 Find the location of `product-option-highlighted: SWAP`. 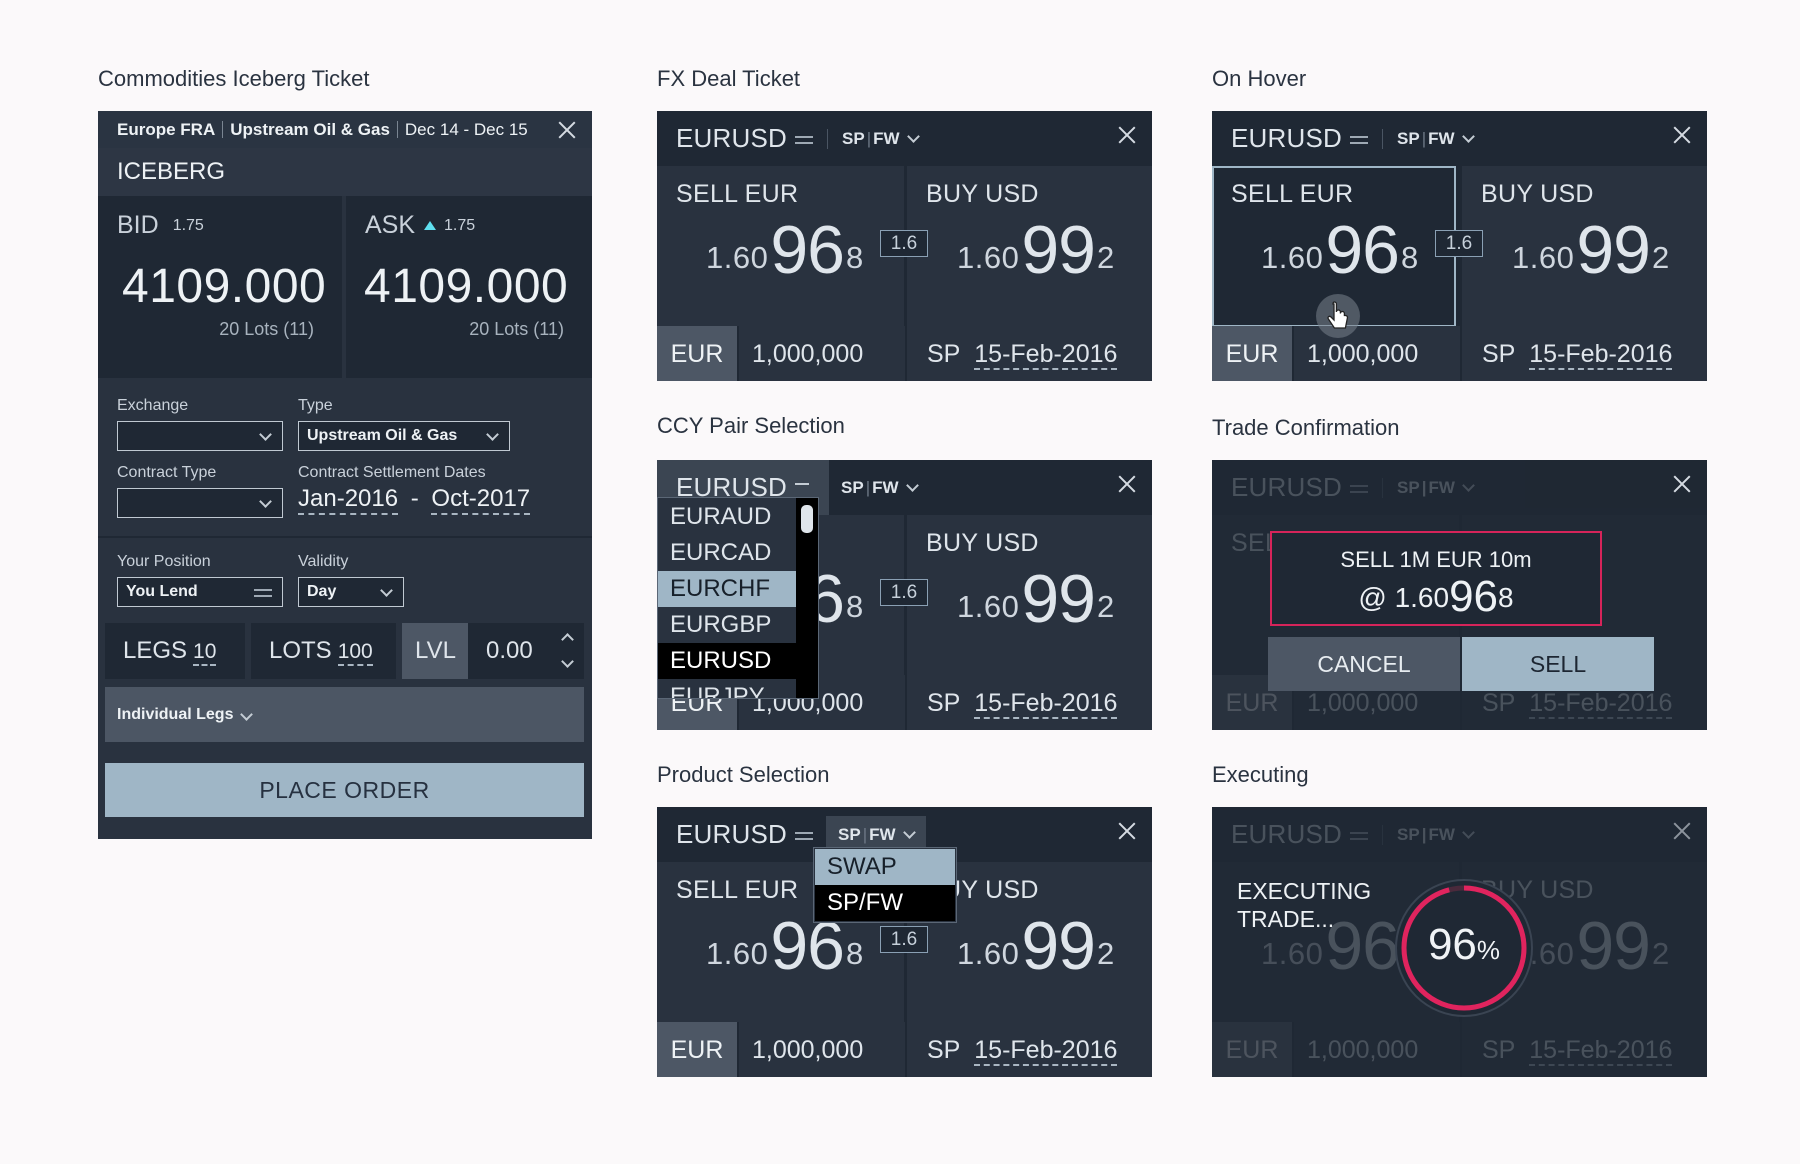

product-option-highlighted: SWAP is located at coordinates (885, 867).